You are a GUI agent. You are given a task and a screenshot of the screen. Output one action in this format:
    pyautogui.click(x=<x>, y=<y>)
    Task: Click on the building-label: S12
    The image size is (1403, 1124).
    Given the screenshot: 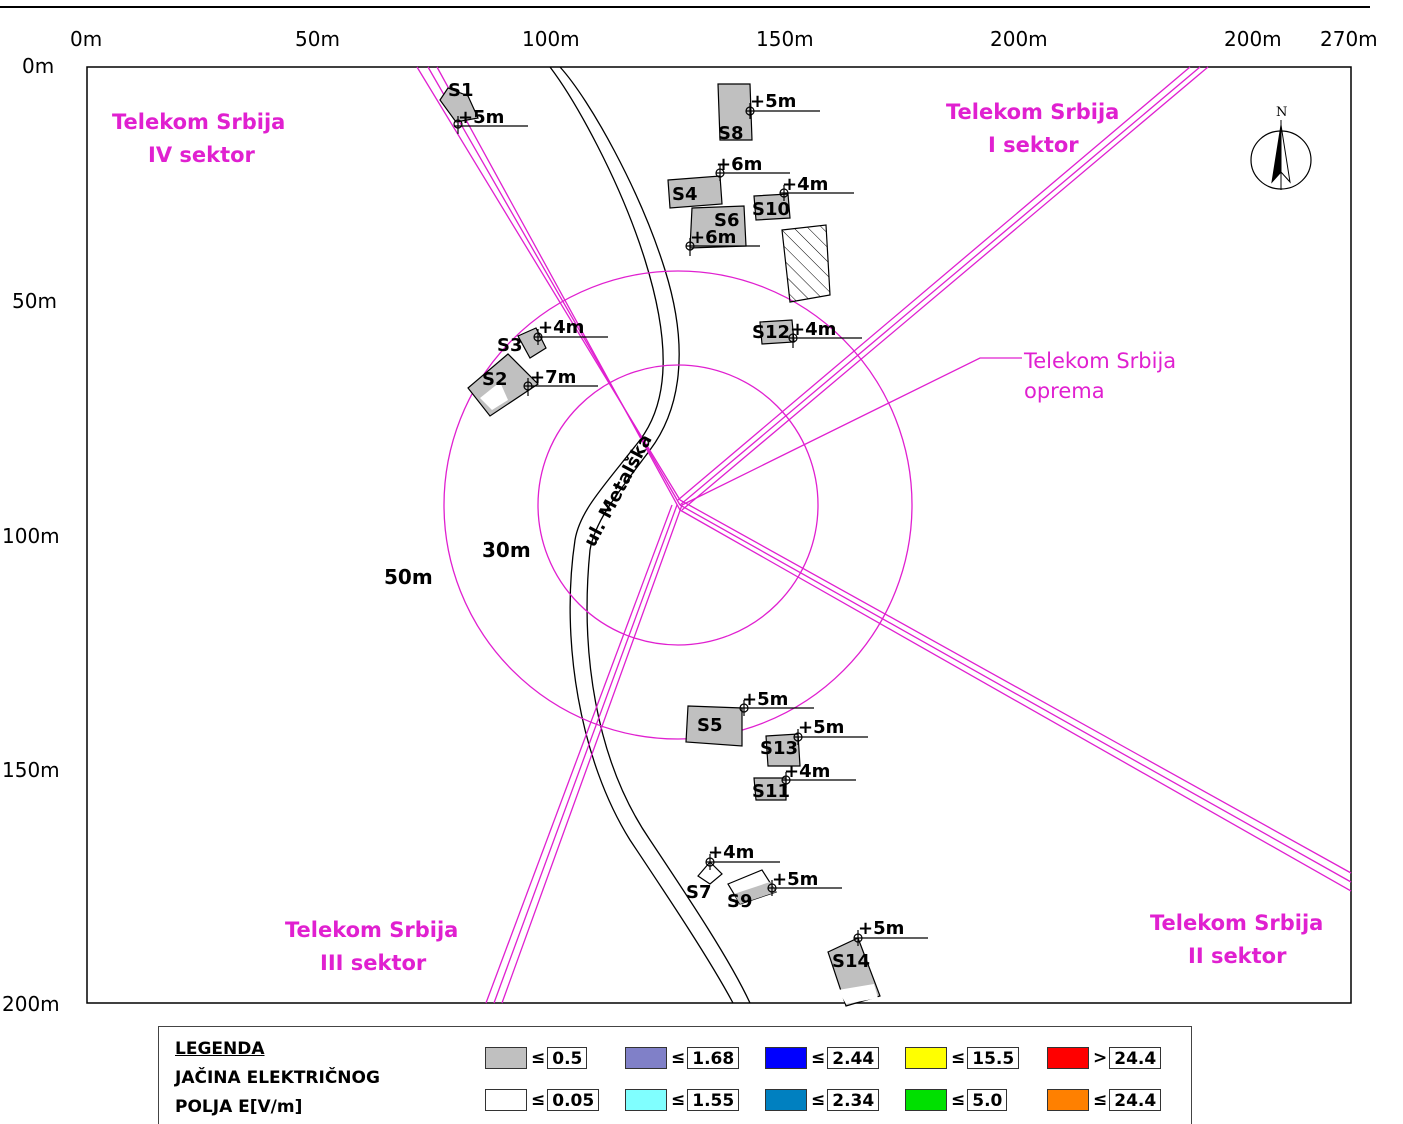 What is the action you would take?
    pyautogui.click(x=771, y=332)
    